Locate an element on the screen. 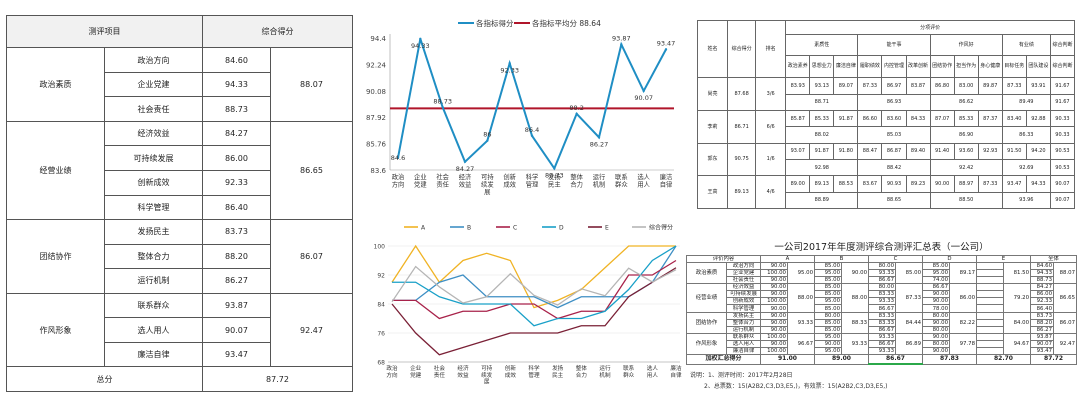 This screenshot has width=1080, height=413. score-data-label: 86.27 is located at coordinates (599, 144).